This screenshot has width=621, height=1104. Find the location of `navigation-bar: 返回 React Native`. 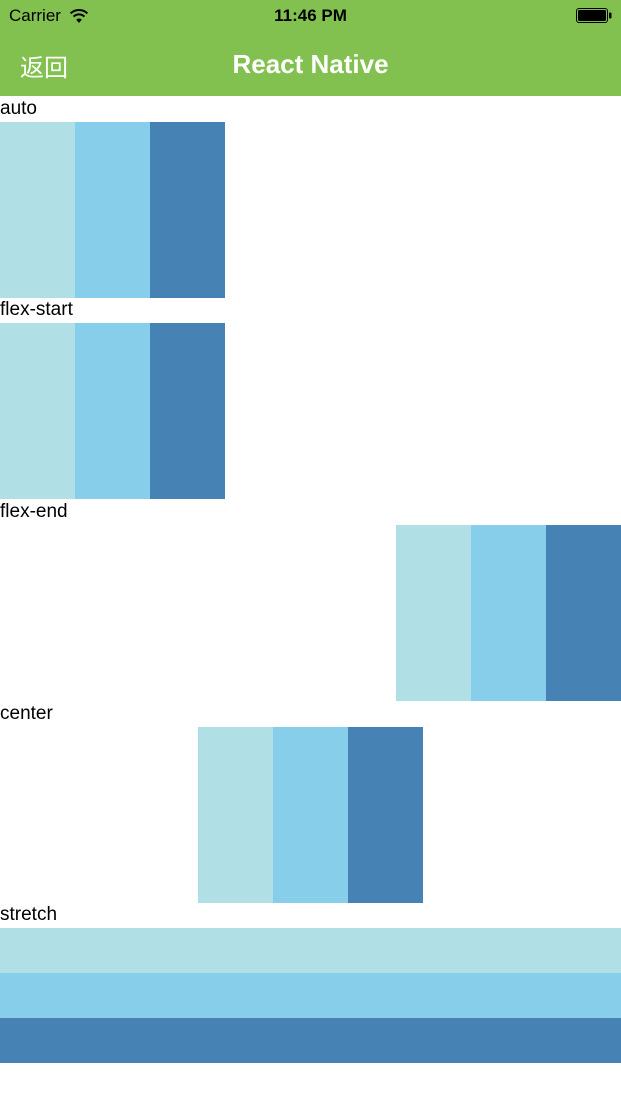

navigation-bar: 返回 React Native is located at coordinates (310, 64).